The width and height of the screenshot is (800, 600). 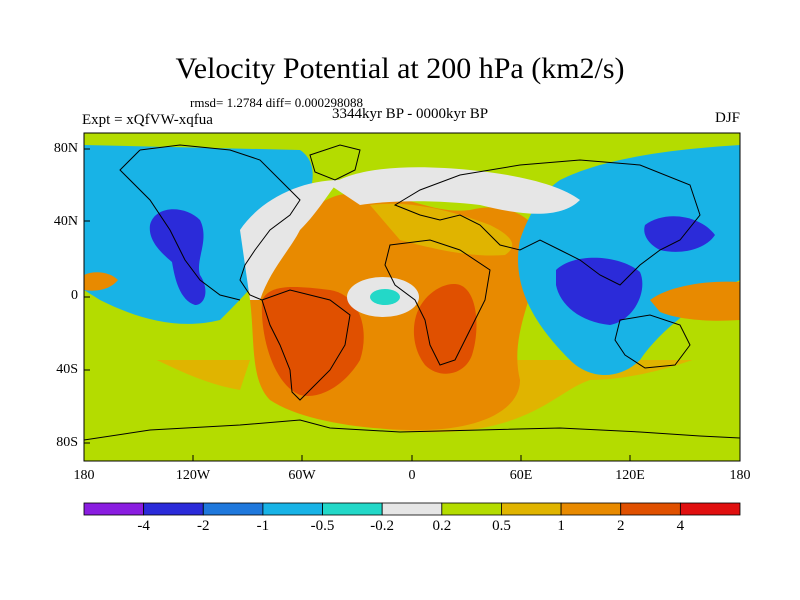 I want to click on orange-region-west-pacific, so click(x=695, y=301).